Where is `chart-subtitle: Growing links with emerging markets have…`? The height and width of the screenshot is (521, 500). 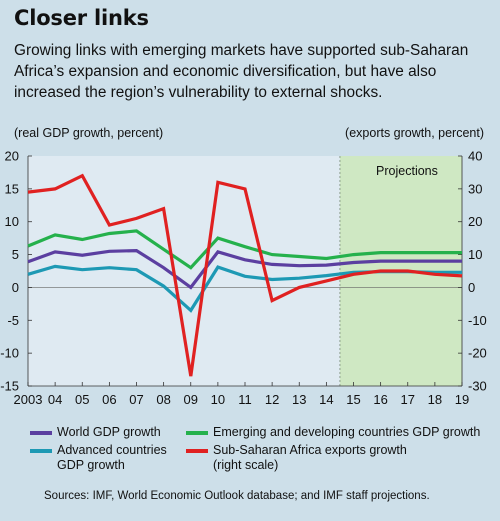 chart-subtitle: Growing links with emerging markets have… is located at coordinates (241, 71).